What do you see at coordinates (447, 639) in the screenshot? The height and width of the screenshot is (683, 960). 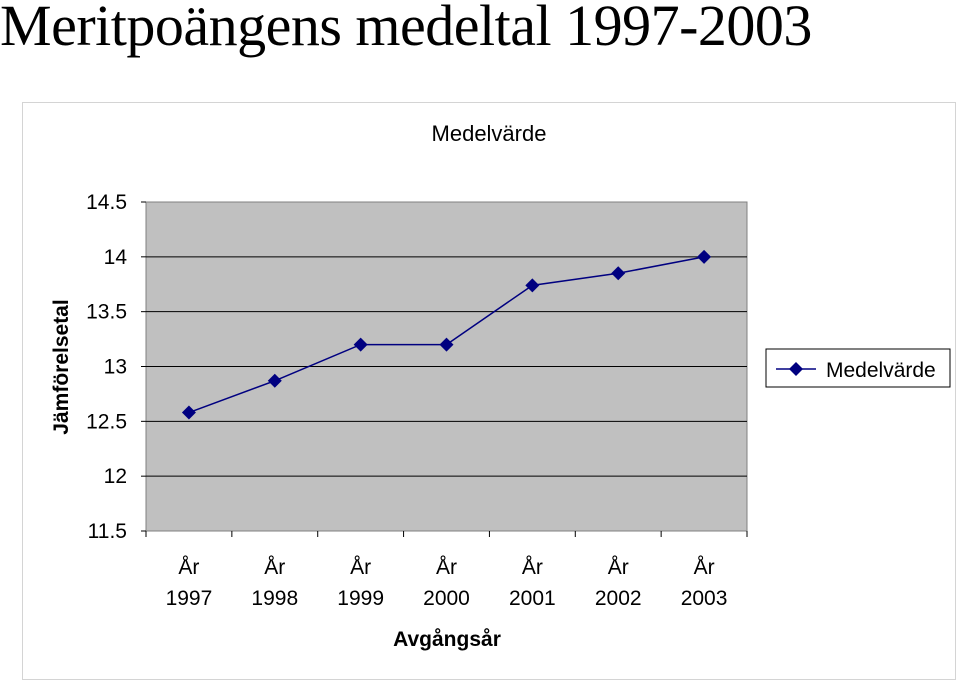 I see `x-axis-label: Avgångsår` at bounding box center [447, 639].